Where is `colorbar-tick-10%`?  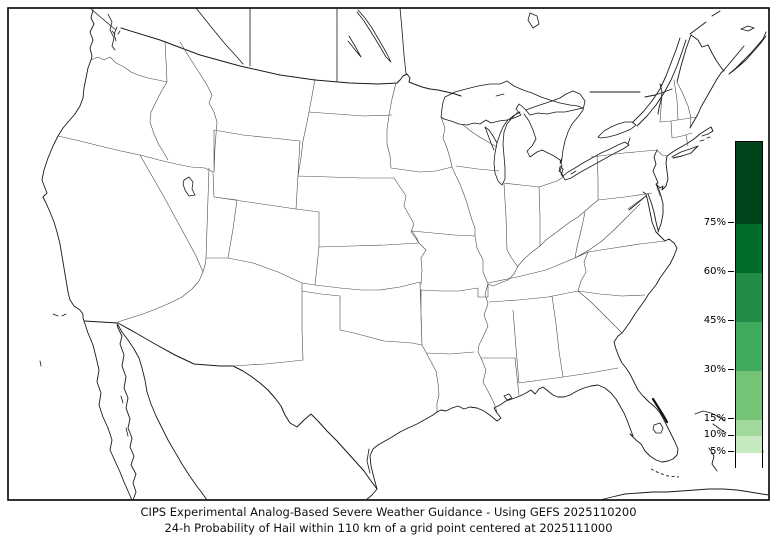
colorbar-tick-10% is located at coordinates (731, 435).